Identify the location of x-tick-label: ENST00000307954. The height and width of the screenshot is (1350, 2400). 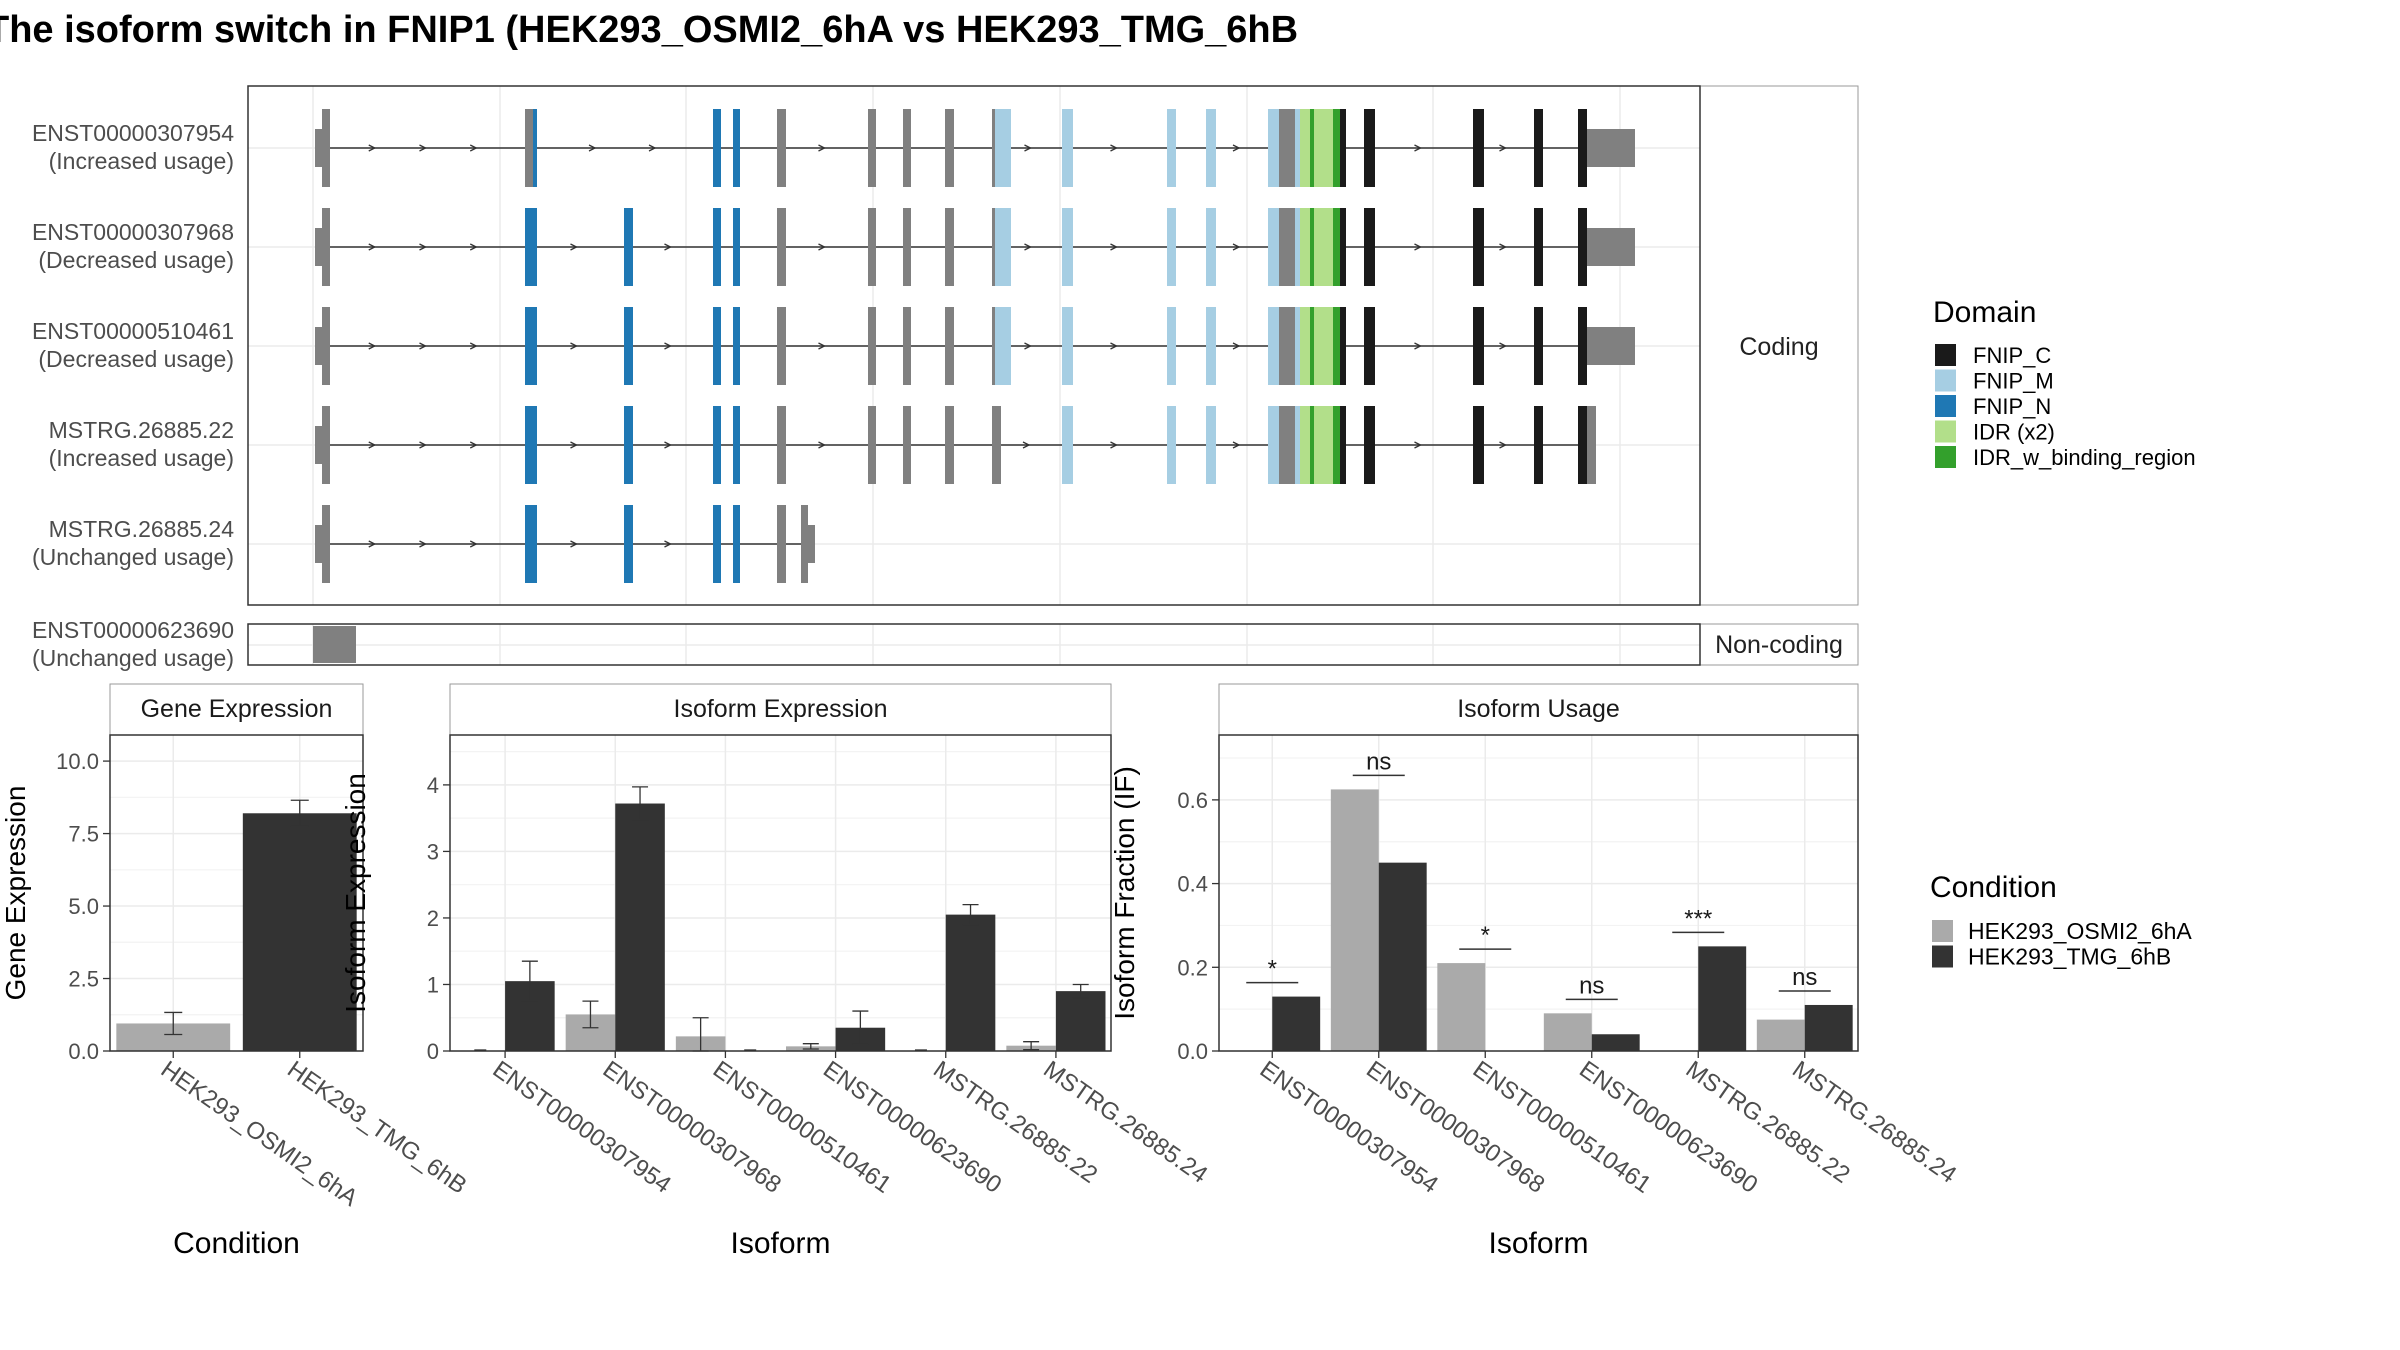
(582, 1127).